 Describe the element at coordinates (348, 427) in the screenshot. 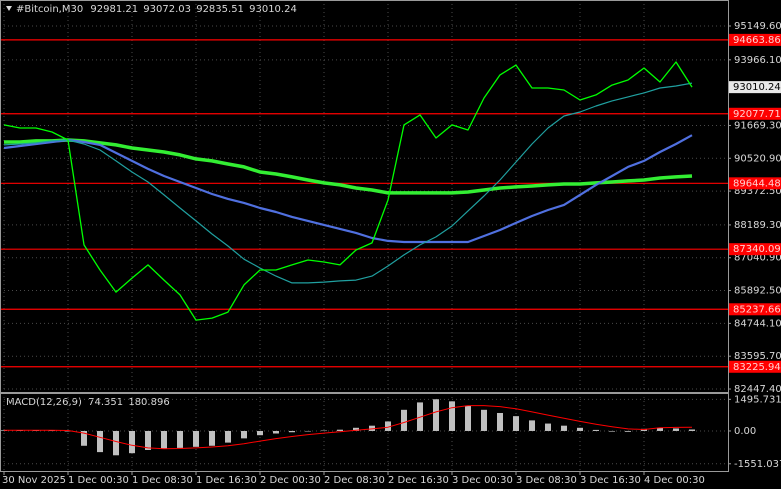

I see `signal-line` at that location.